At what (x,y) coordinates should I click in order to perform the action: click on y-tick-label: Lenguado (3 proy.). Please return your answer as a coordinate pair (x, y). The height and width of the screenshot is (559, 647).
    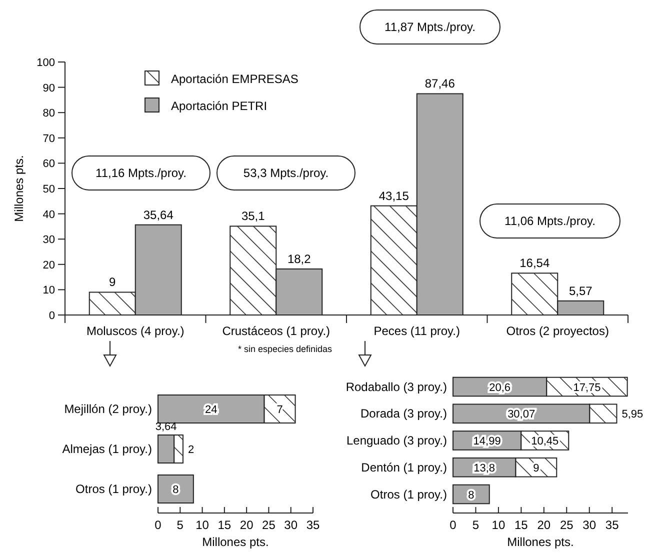
    Looking at the image, I should click on (396, 441).